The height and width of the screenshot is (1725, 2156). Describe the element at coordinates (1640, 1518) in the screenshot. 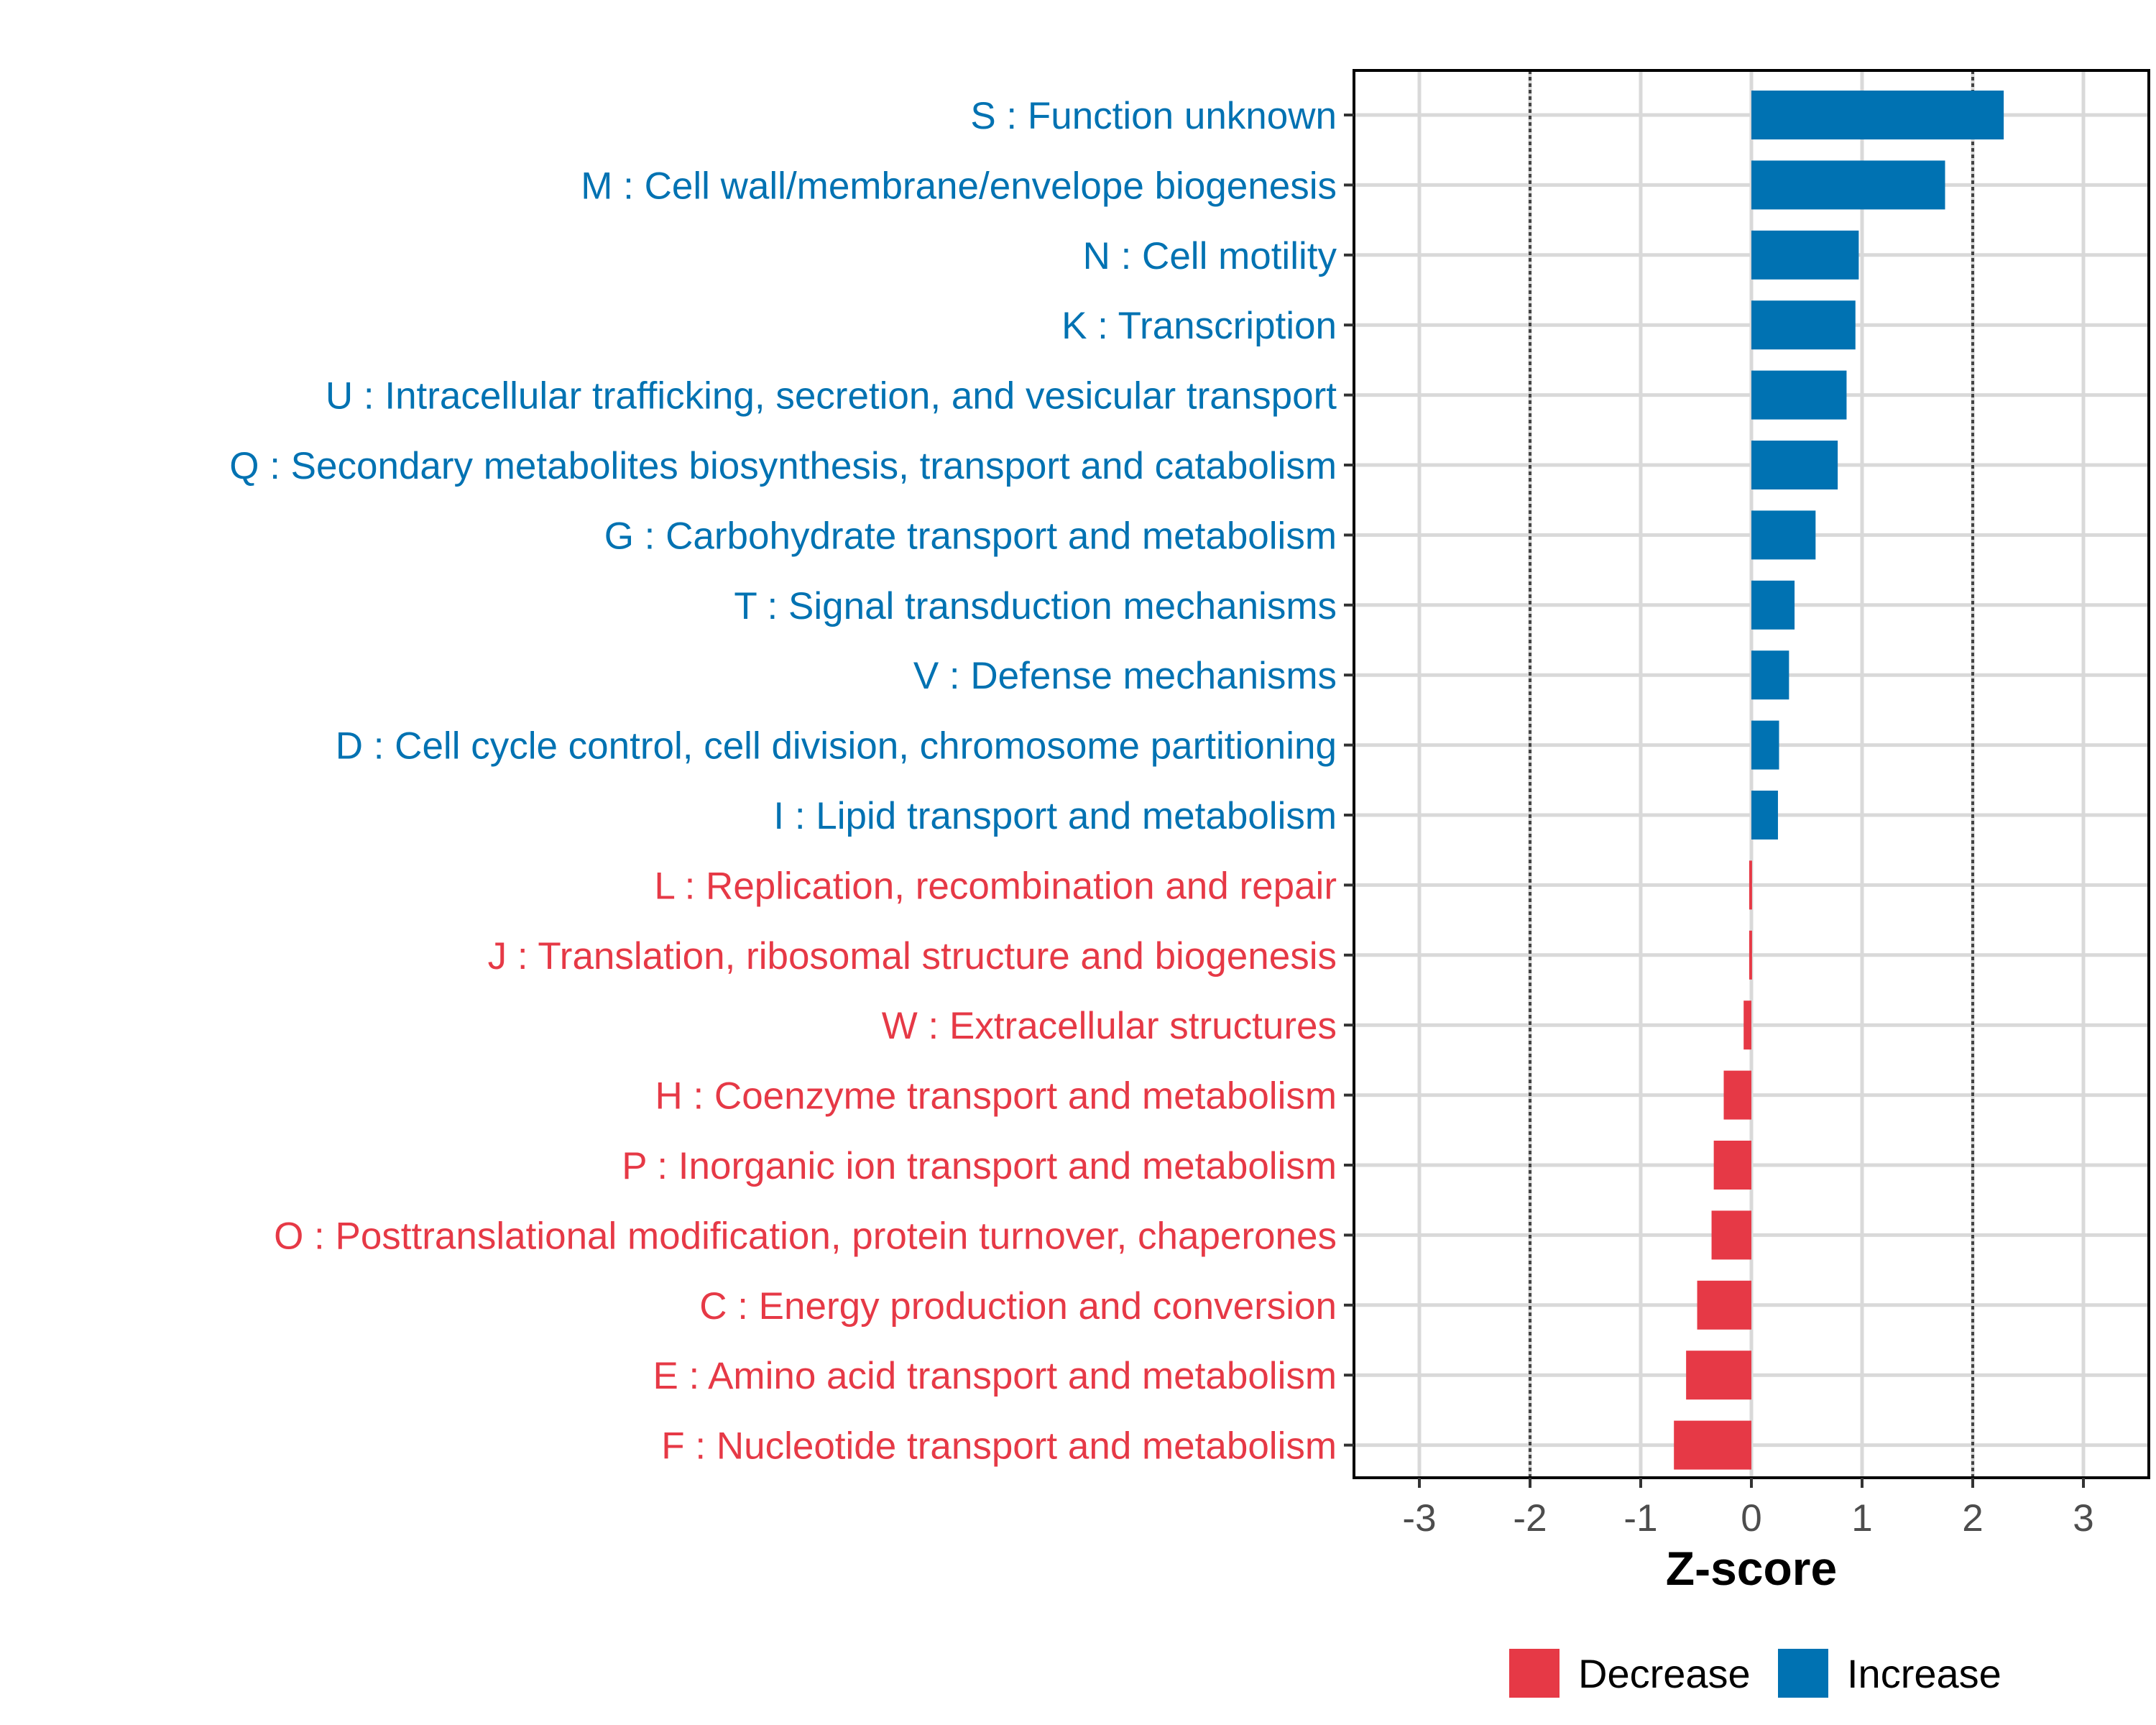

I see `x-tick-label: -1` at that location.